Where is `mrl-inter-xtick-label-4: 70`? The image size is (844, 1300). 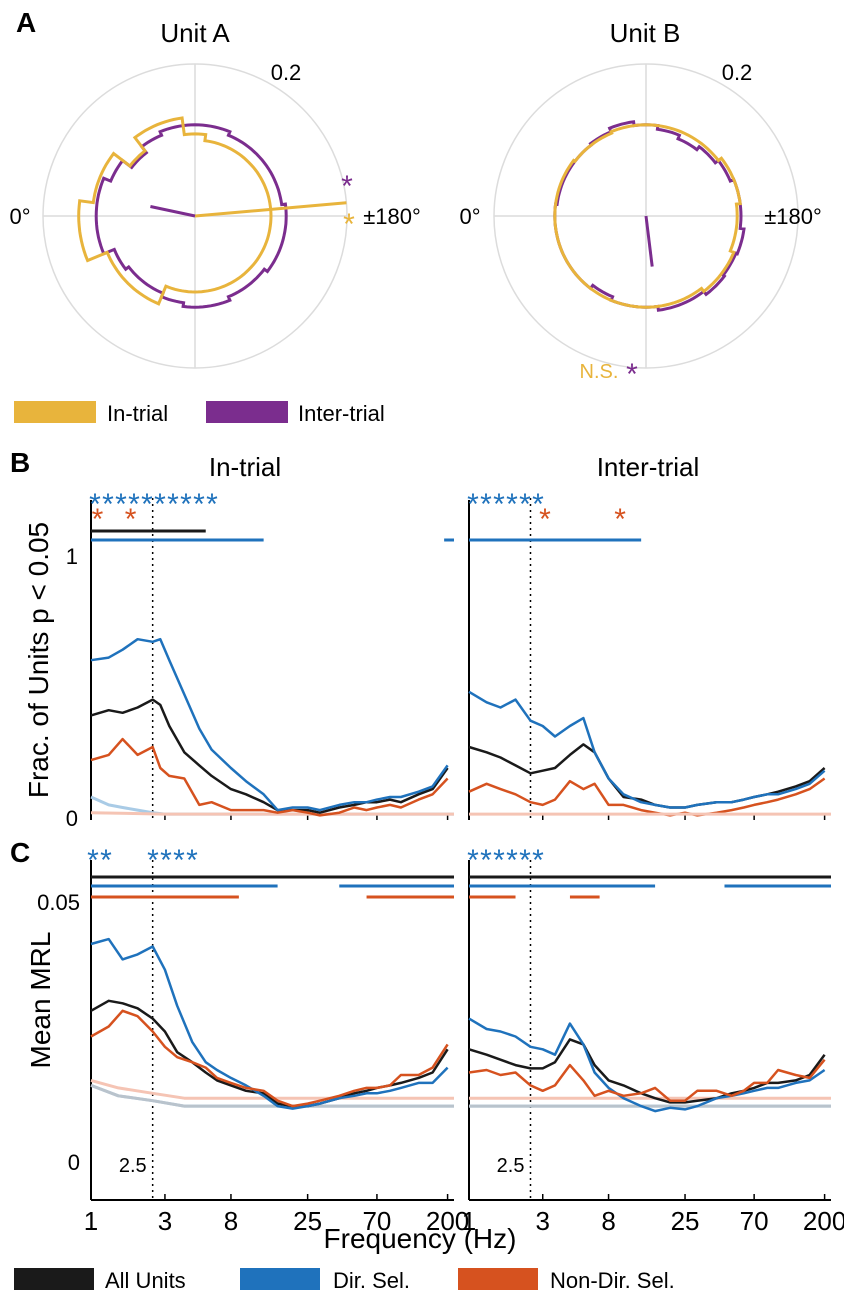
mrl-inter-xtick-label-4: 70 is located at coordinates (754, 1221).